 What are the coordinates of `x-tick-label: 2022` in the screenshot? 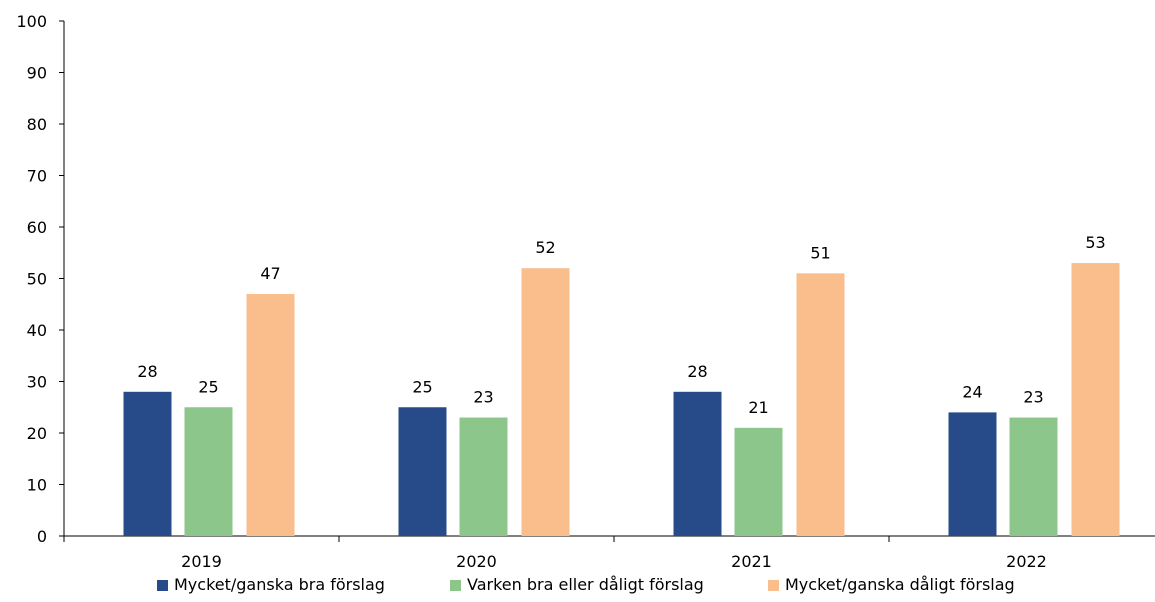 It's located at (1026, 561).